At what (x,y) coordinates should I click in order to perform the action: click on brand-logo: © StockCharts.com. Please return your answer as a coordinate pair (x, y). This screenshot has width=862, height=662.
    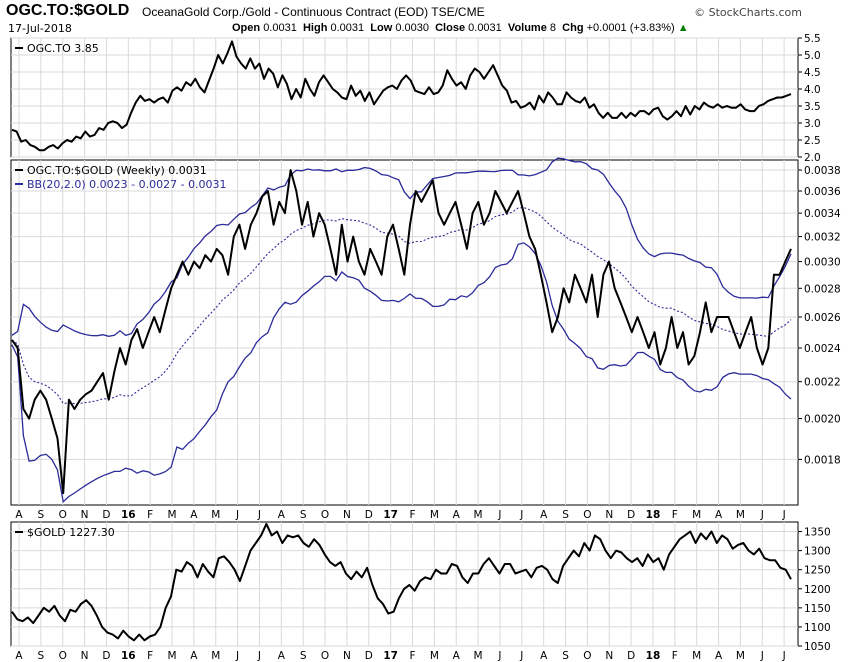
    Looking at the image, I should click on (748, 12).